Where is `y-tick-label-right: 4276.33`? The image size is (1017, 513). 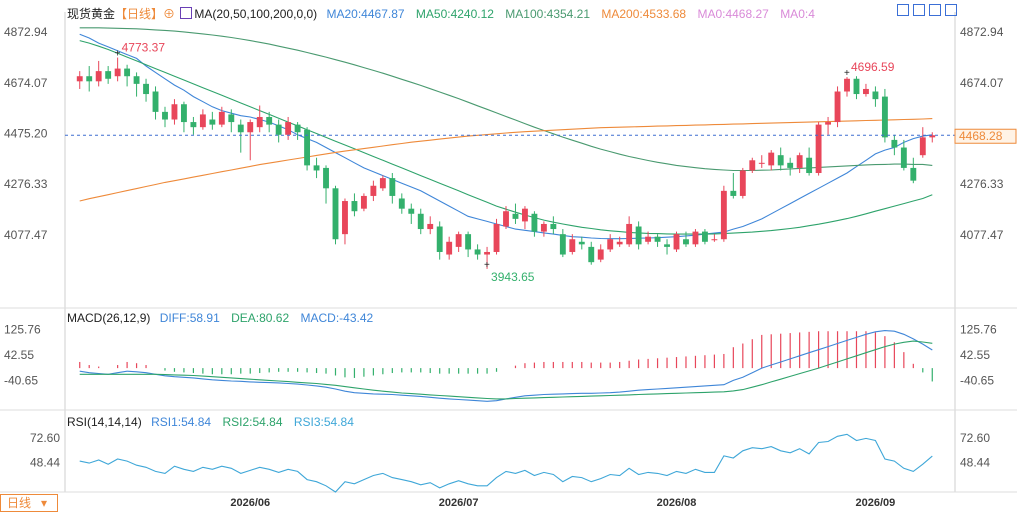 y-tick-label-right: 4276.33 is located at coordinates (982, 184).